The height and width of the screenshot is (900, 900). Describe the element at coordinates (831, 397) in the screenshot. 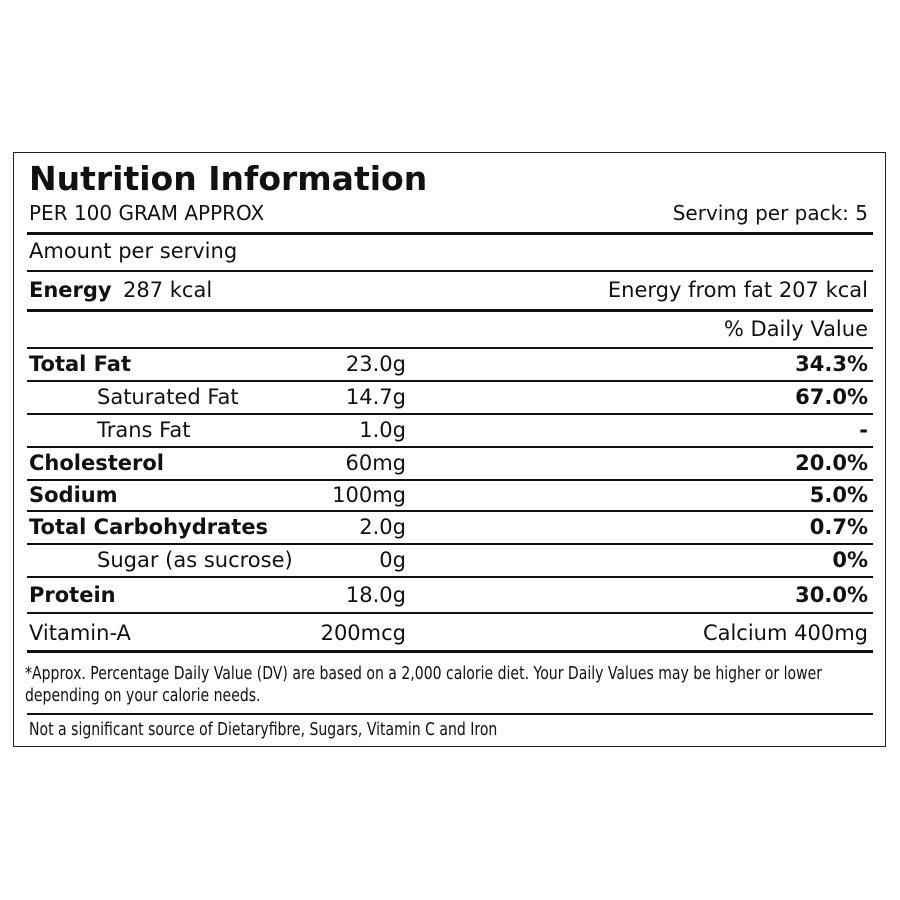

I see `nutrient-dv: 67.0%` at that location.